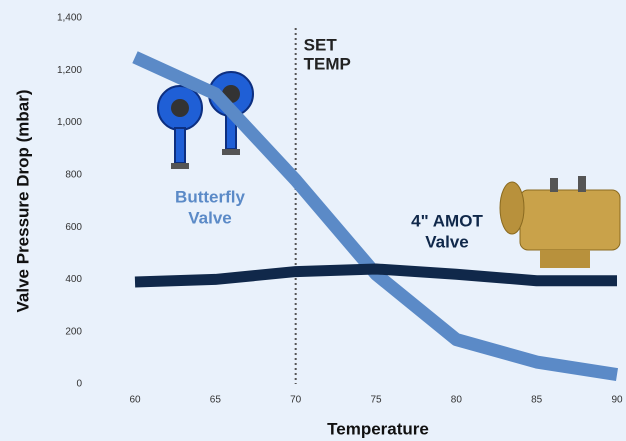 The width and height of the screenshot is (626, 441). What do you see at coordinates (376, 400) in the screenshot?
I see `x-tick-label: 75` at bounding box center [376, 400].